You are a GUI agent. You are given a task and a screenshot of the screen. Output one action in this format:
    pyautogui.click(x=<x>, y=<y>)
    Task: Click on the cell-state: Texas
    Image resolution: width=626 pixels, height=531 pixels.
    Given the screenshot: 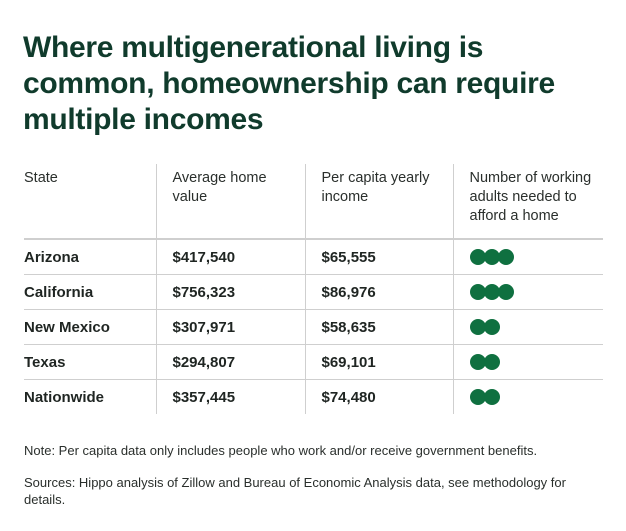 What is the action you would take?
    pyautogui.click(x=90, y=362)
    